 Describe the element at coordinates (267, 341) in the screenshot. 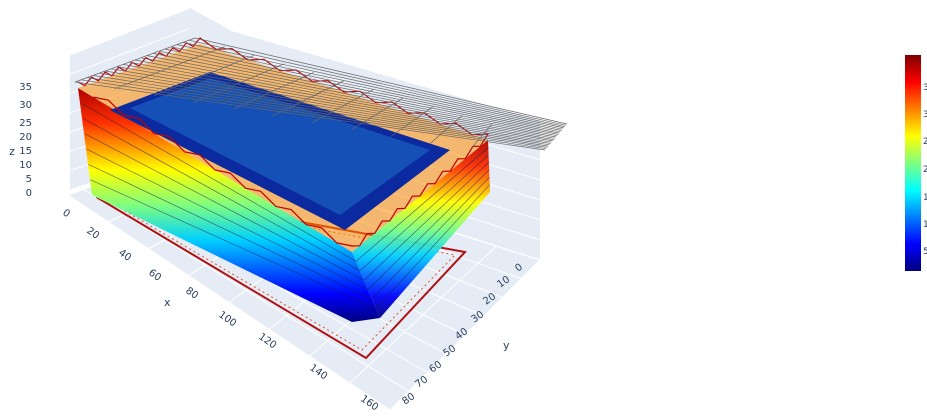

I see `x-tick-label: 120` at that location.